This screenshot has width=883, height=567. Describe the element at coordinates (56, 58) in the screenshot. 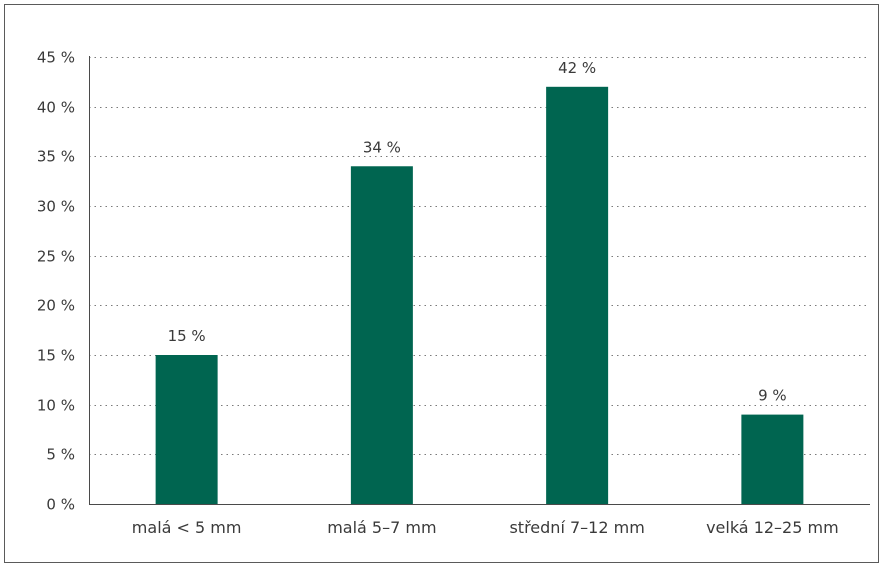

I see `y-tick-label: 45 %` at that location.